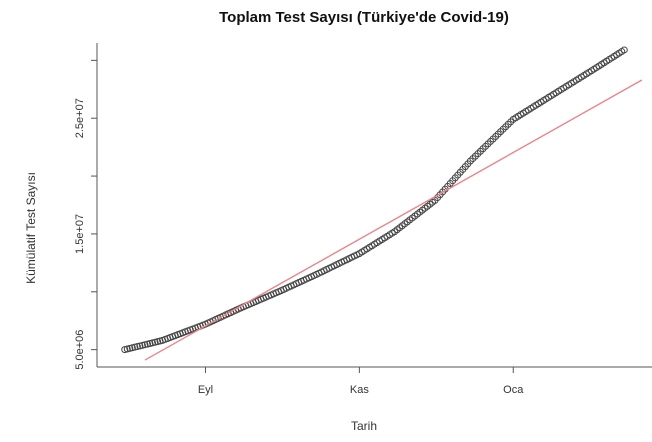  I want to click on y-tick-label-0: 5.0e+06, so click(80, 350).